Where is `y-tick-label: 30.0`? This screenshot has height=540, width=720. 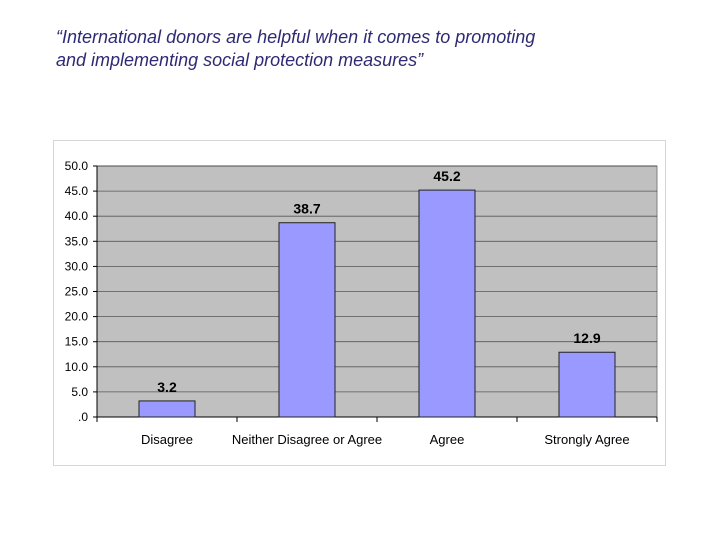
y-tick-label: 30.0 is located at coordinates (77, 266).